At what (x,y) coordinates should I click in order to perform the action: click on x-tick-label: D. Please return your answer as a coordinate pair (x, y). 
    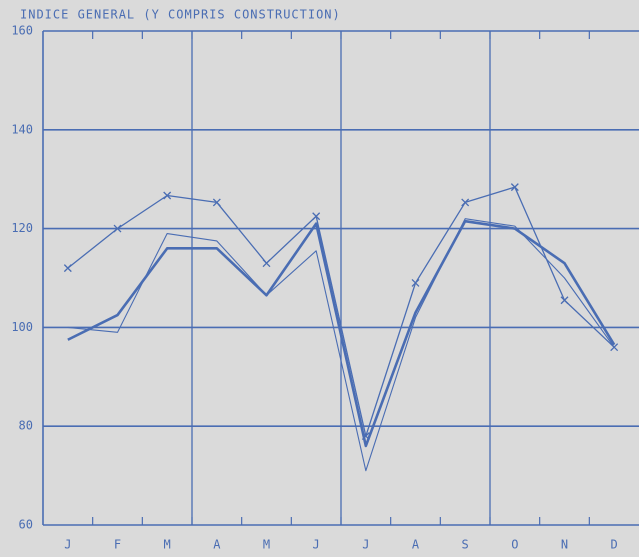
    Looking at the image, I should click on (614, 545).